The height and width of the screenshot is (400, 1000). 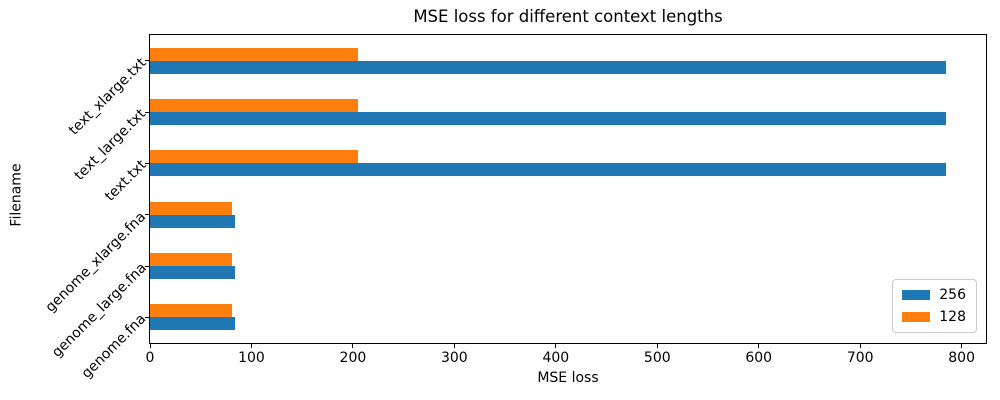 What do you see at coordinates (934, 306) in the screenshot?
I see `legend: 256 128` at bounding box center [934, 306].